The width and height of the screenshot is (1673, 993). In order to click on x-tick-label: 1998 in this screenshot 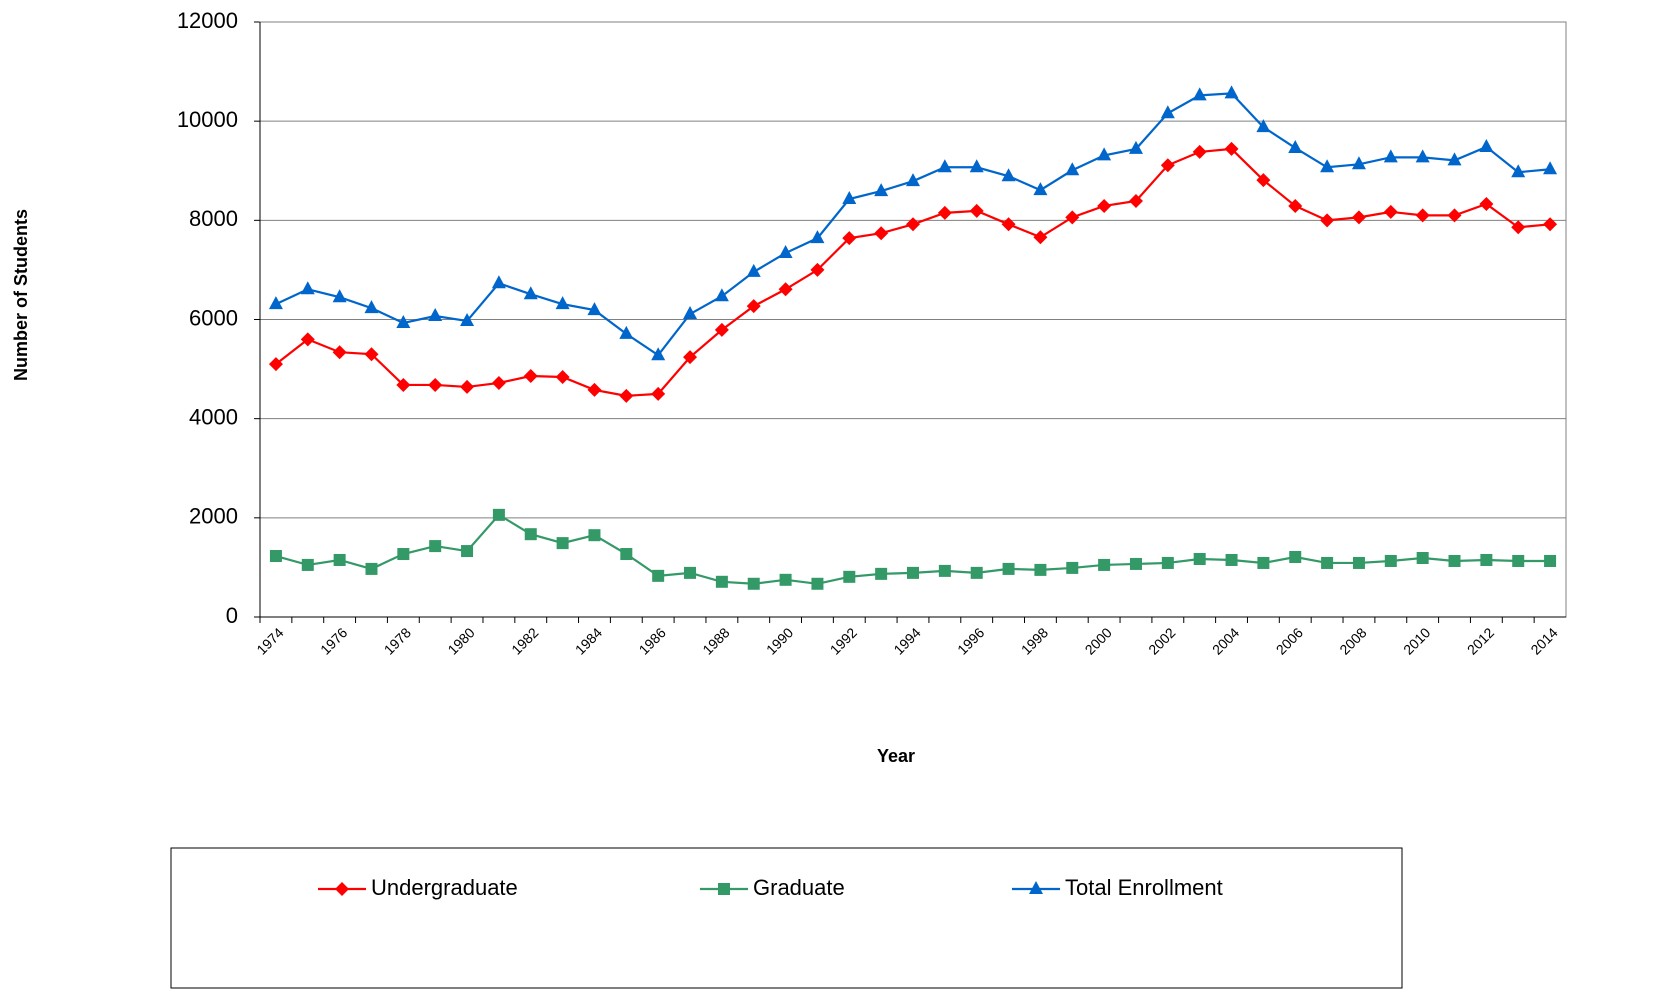, I will do `click(1034, 640)`.